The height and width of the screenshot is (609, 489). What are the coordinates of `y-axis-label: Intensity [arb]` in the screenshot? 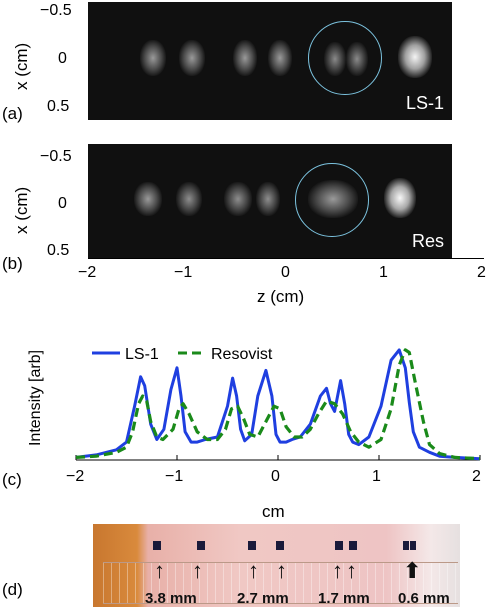 It's located at (35, 398).